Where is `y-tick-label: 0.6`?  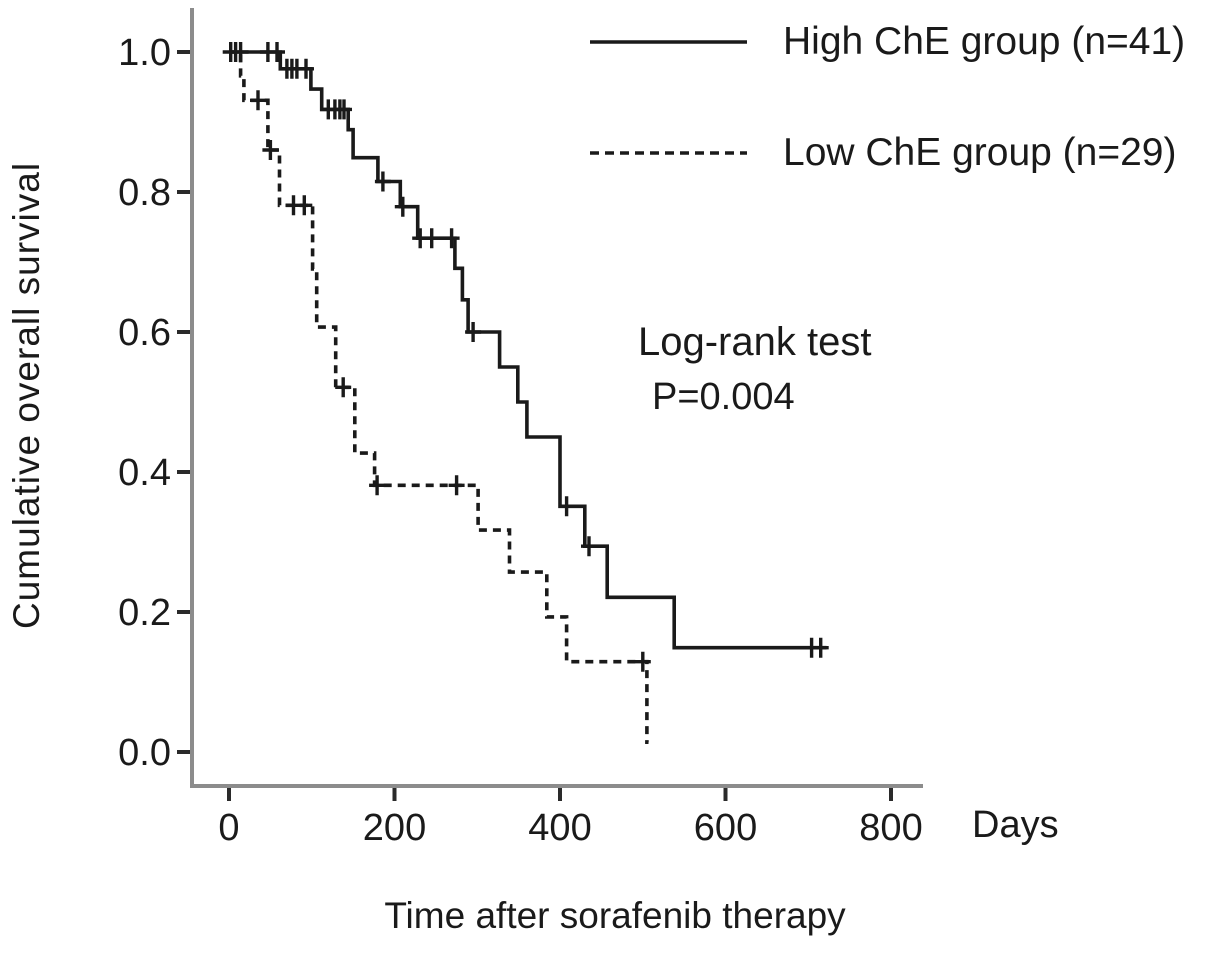
y-tick-label: 0.6 is located at coordinates (144, 333).